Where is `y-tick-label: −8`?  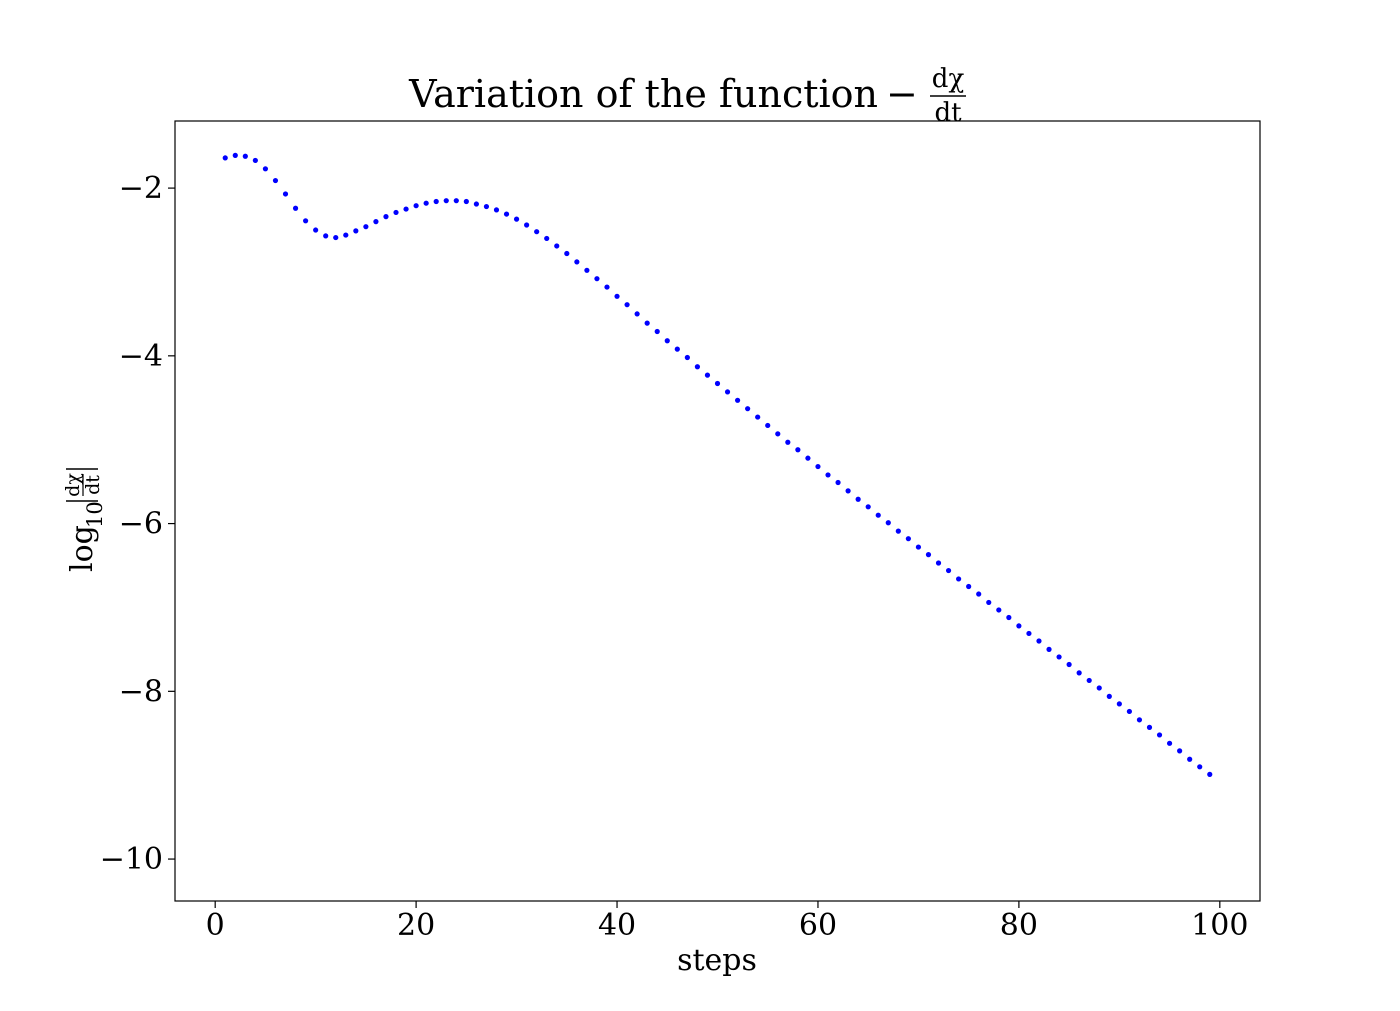 y-tick-label: −8 is located at coordinates (141, 691).